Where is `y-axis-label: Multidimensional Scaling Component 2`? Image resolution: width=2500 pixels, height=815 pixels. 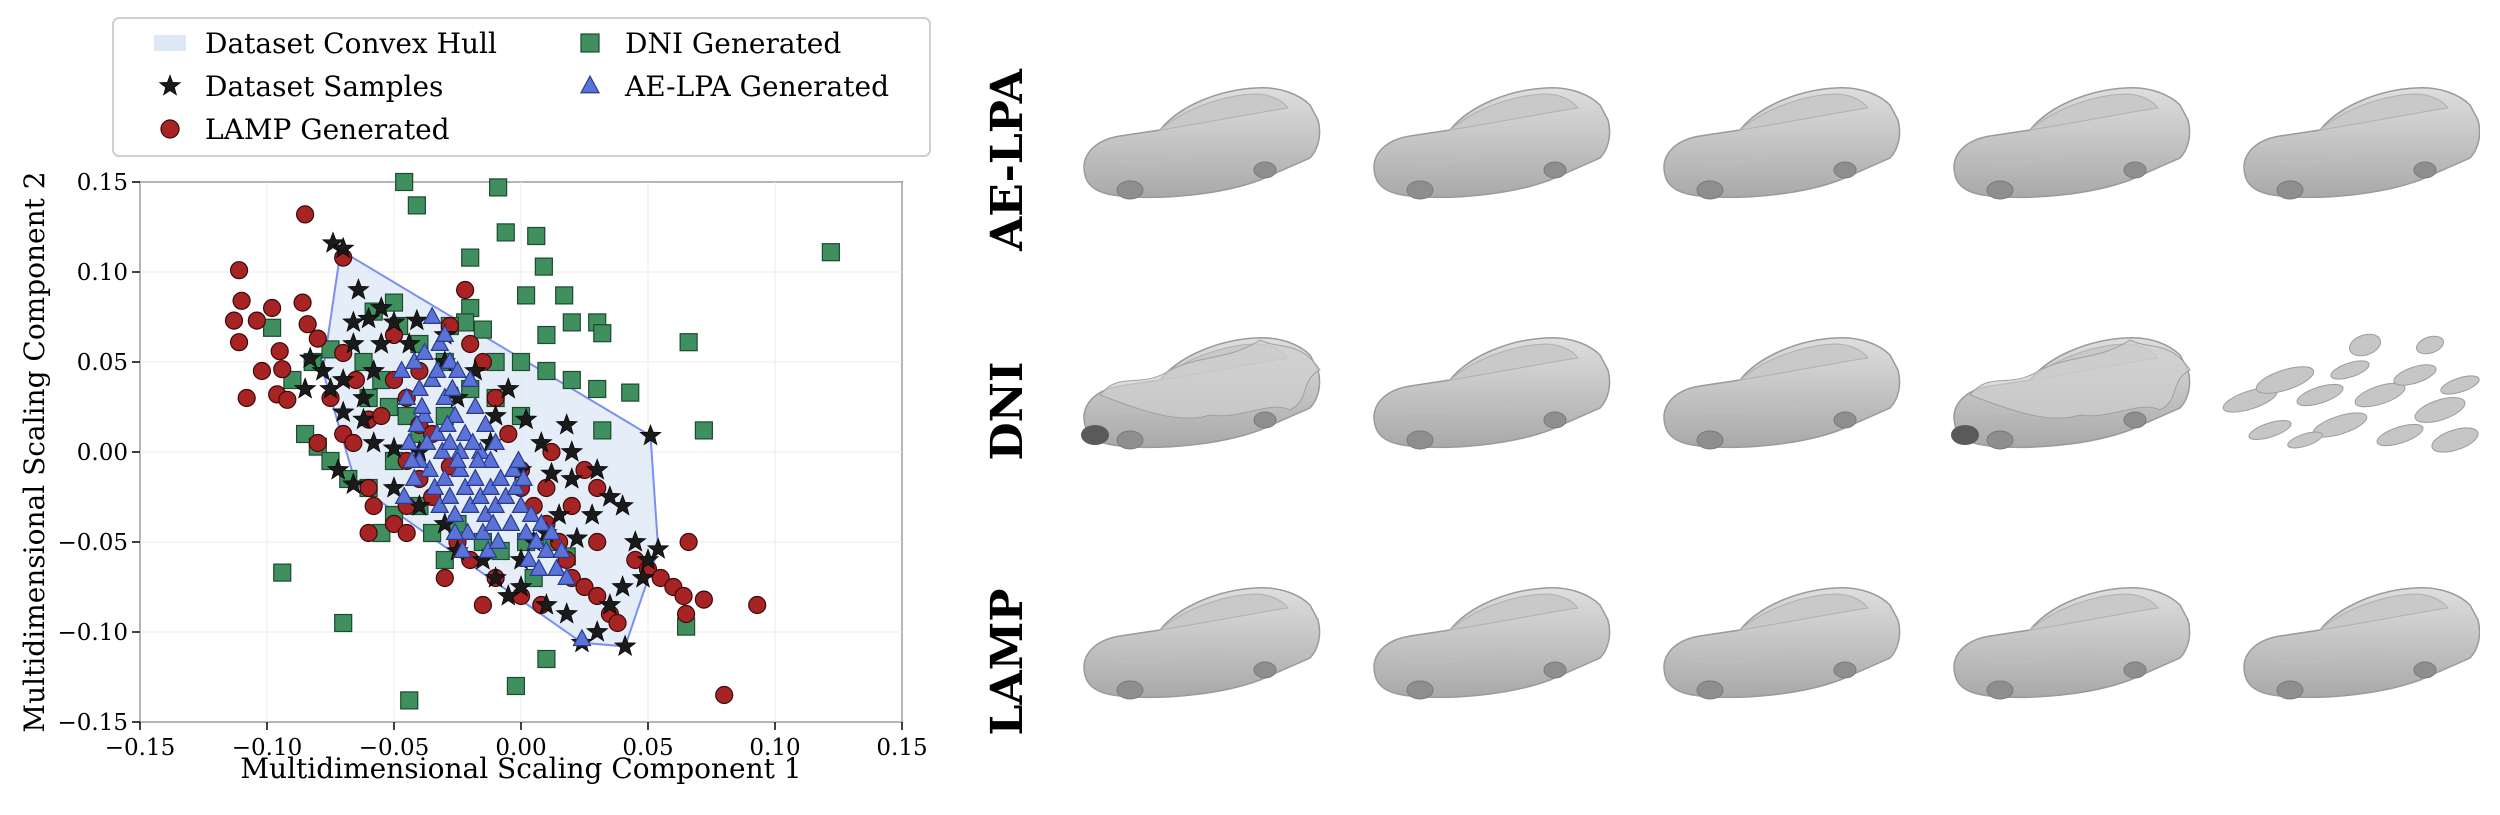 y-axis-label: Multidimensional Scaling Component 2 is located at coordinates (34, 451).